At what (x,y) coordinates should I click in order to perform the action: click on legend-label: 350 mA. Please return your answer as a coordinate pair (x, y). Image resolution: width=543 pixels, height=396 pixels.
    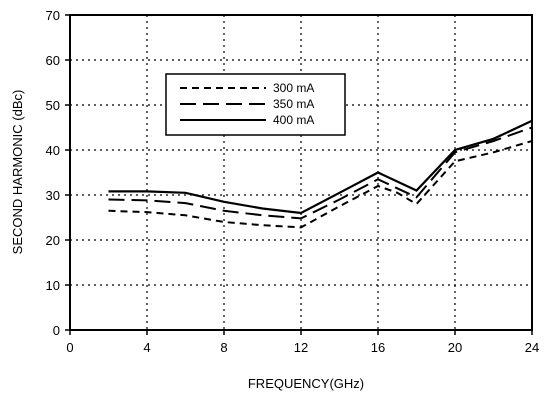
    Looking at the image, I should click on (293, 104).